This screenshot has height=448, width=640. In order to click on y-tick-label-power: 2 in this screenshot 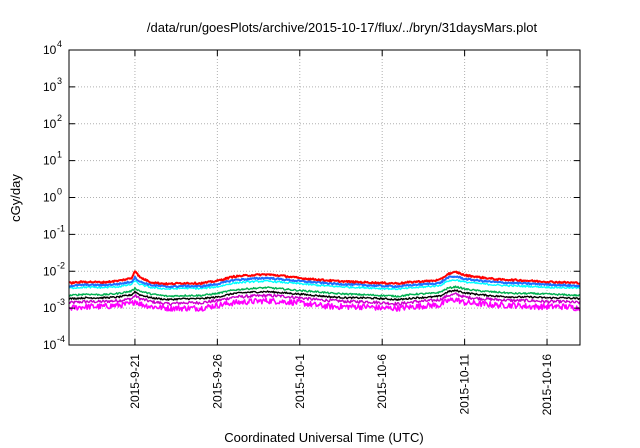, I will do `click(59, 118)`.